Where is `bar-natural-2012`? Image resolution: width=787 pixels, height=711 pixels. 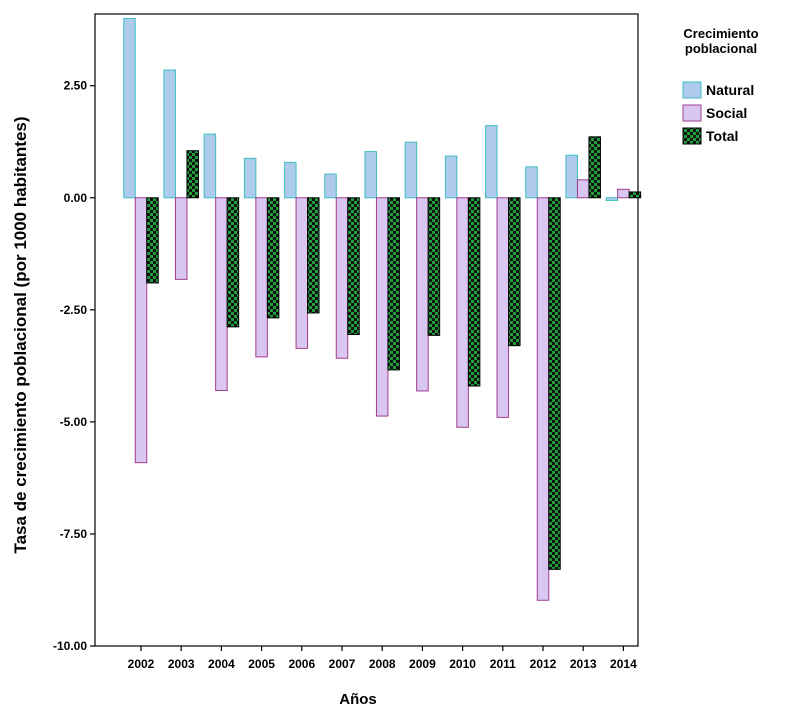
bar-natural-2012 is located at coordinates (531, 182).